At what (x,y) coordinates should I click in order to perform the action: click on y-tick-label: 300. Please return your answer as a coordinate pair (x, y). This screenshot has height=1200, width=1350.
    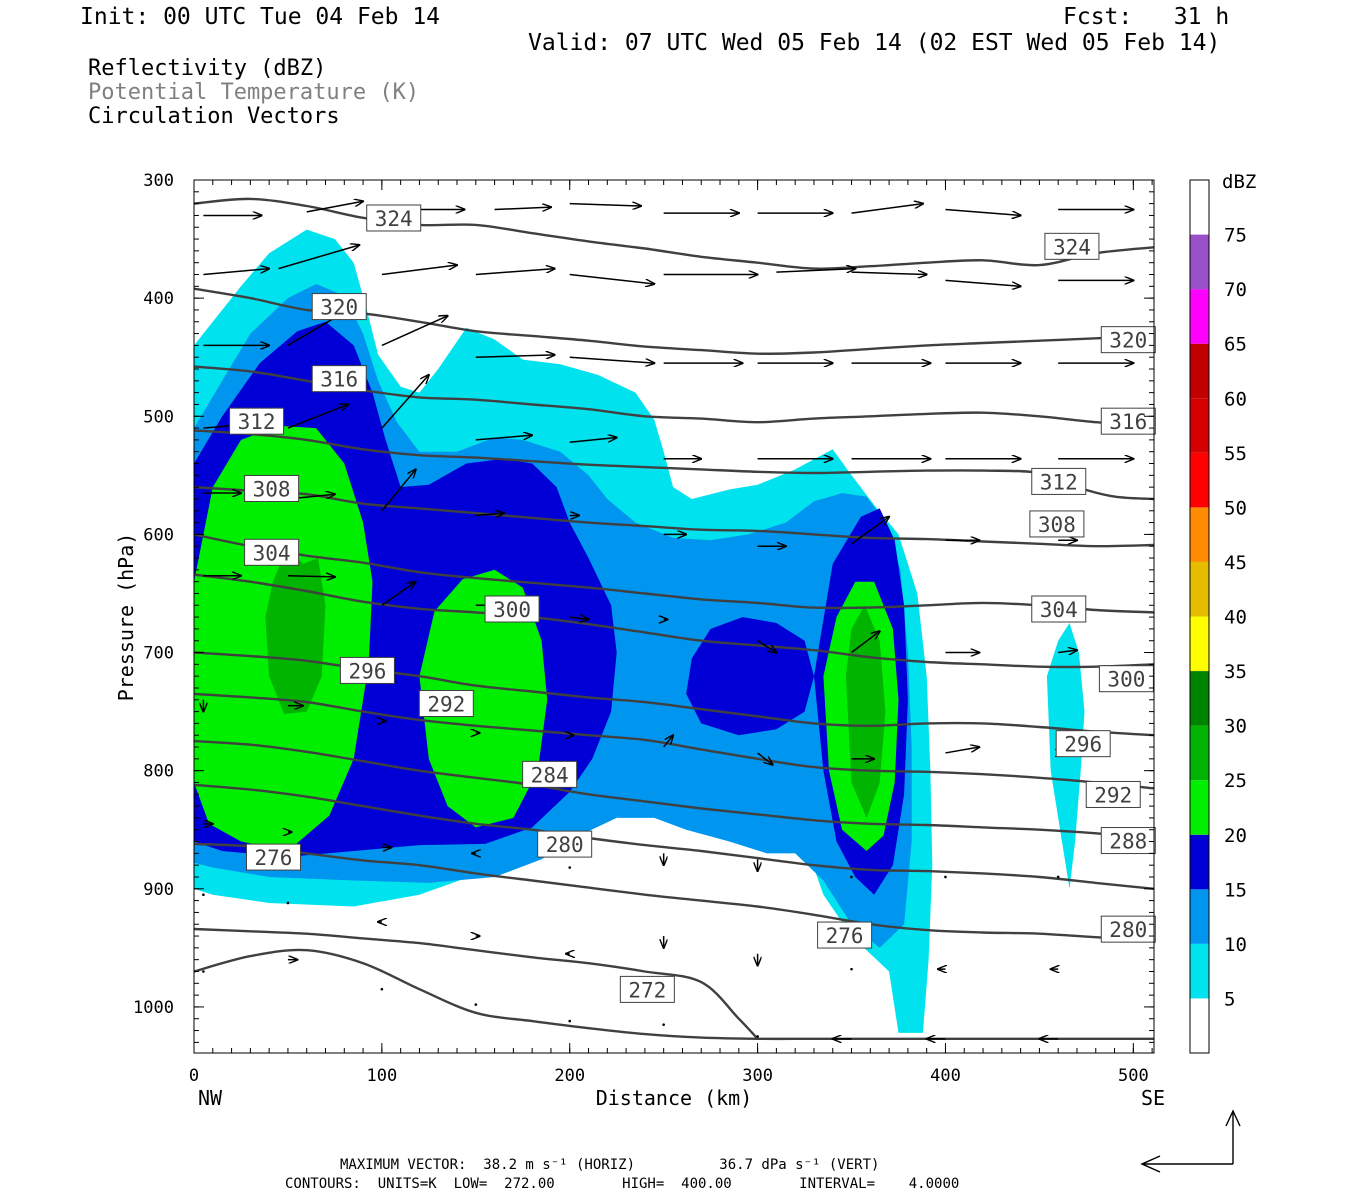
    Looking at the image, I should click on (158, 181).